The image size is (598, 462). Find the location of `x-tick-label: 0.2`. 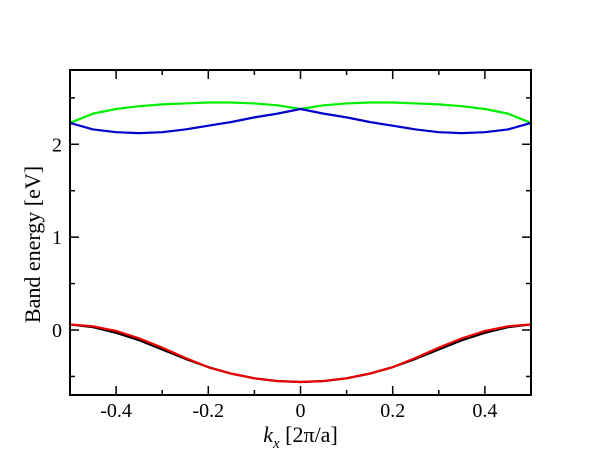

x-tick-label: 0.2 is located at coordinates (392, 411).